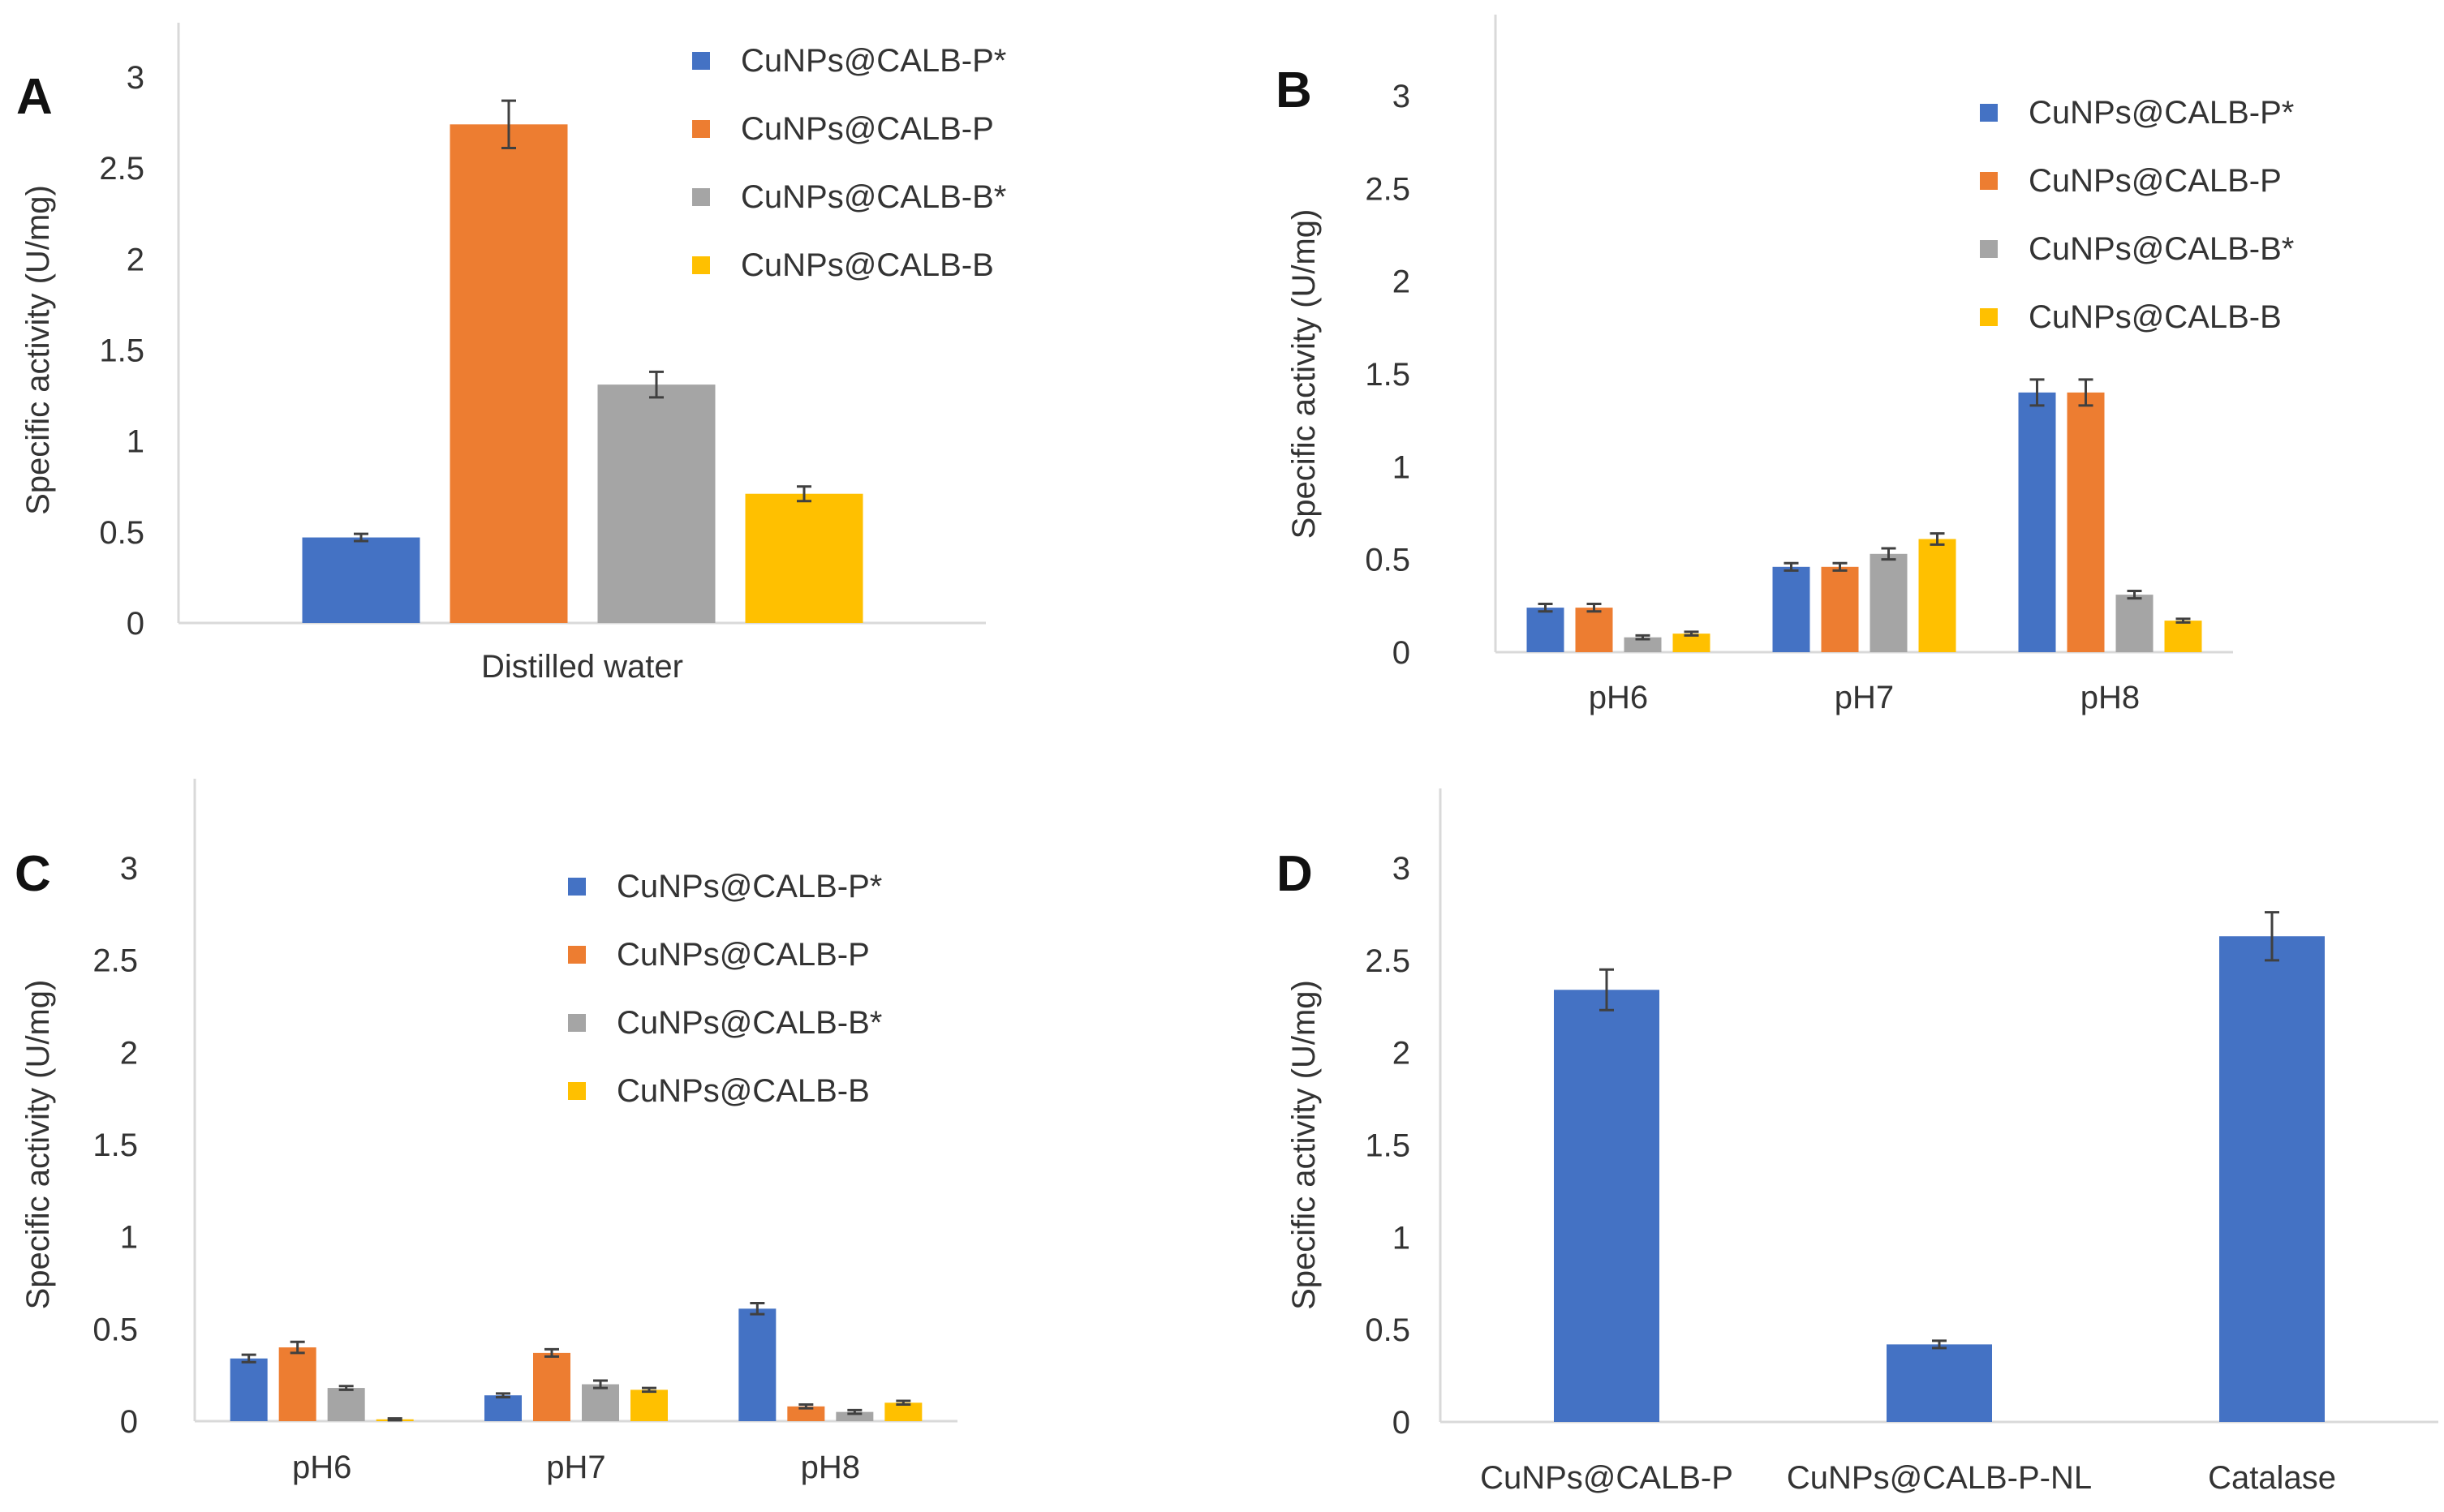  I want to click on panel-letter: C, so click(33, 874).